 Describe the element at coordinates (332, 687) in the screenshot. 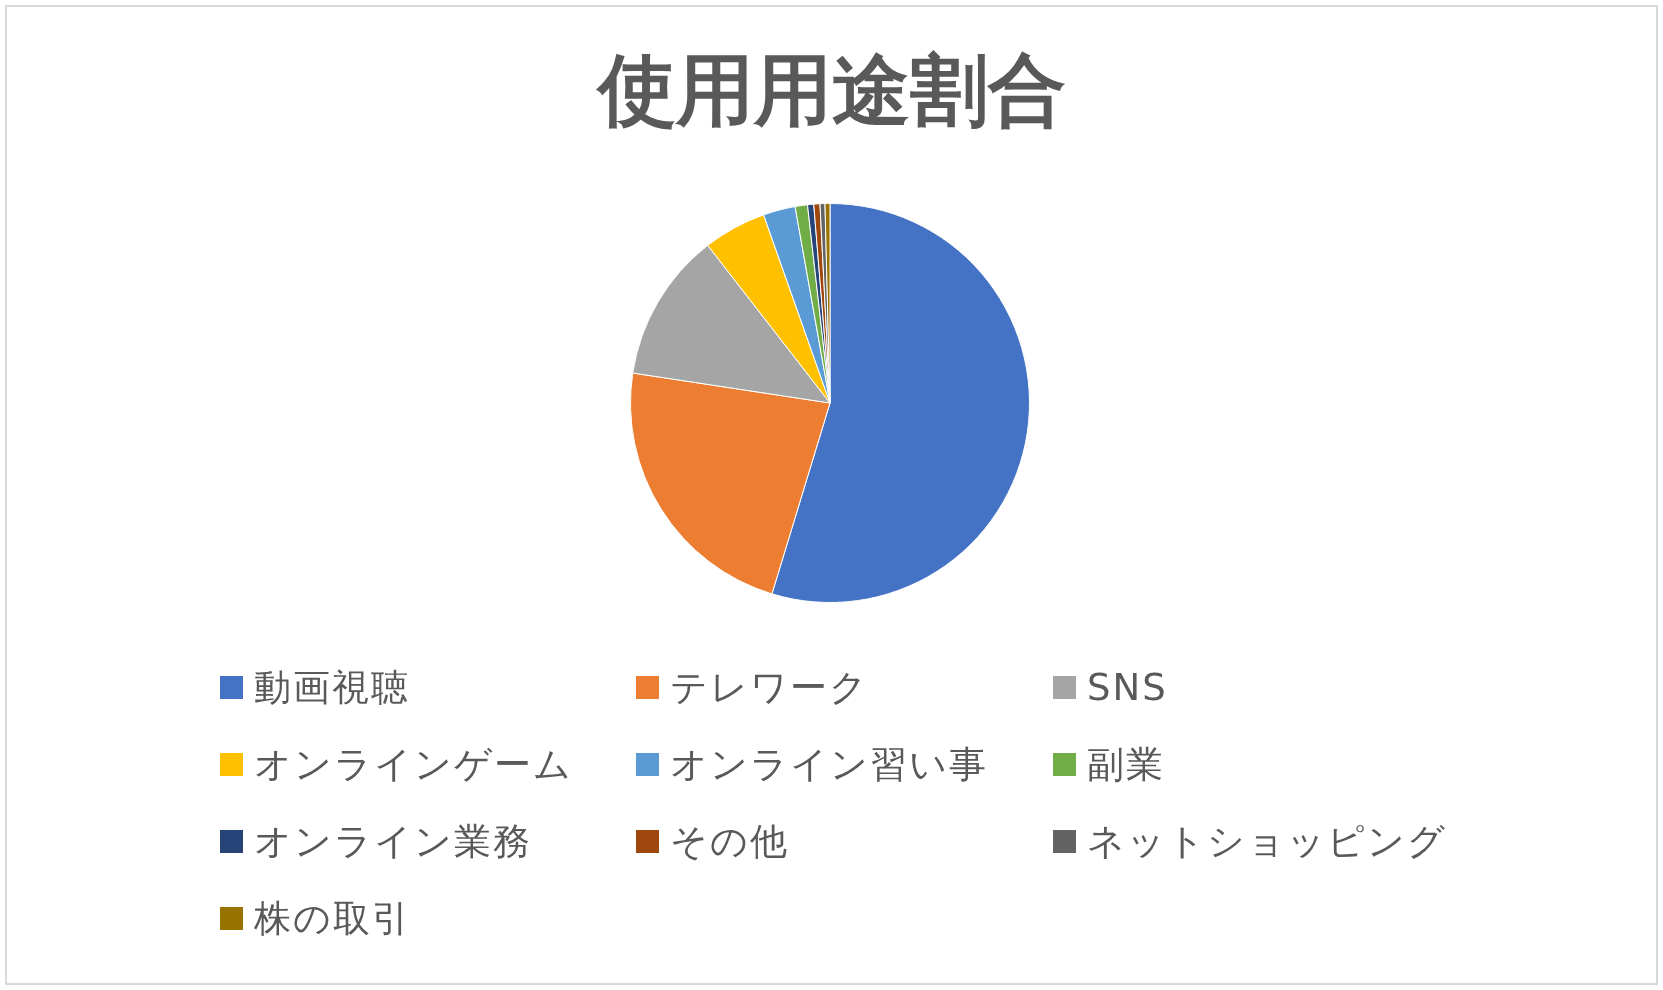

I see `legend-label: 動画視聴` at that location.